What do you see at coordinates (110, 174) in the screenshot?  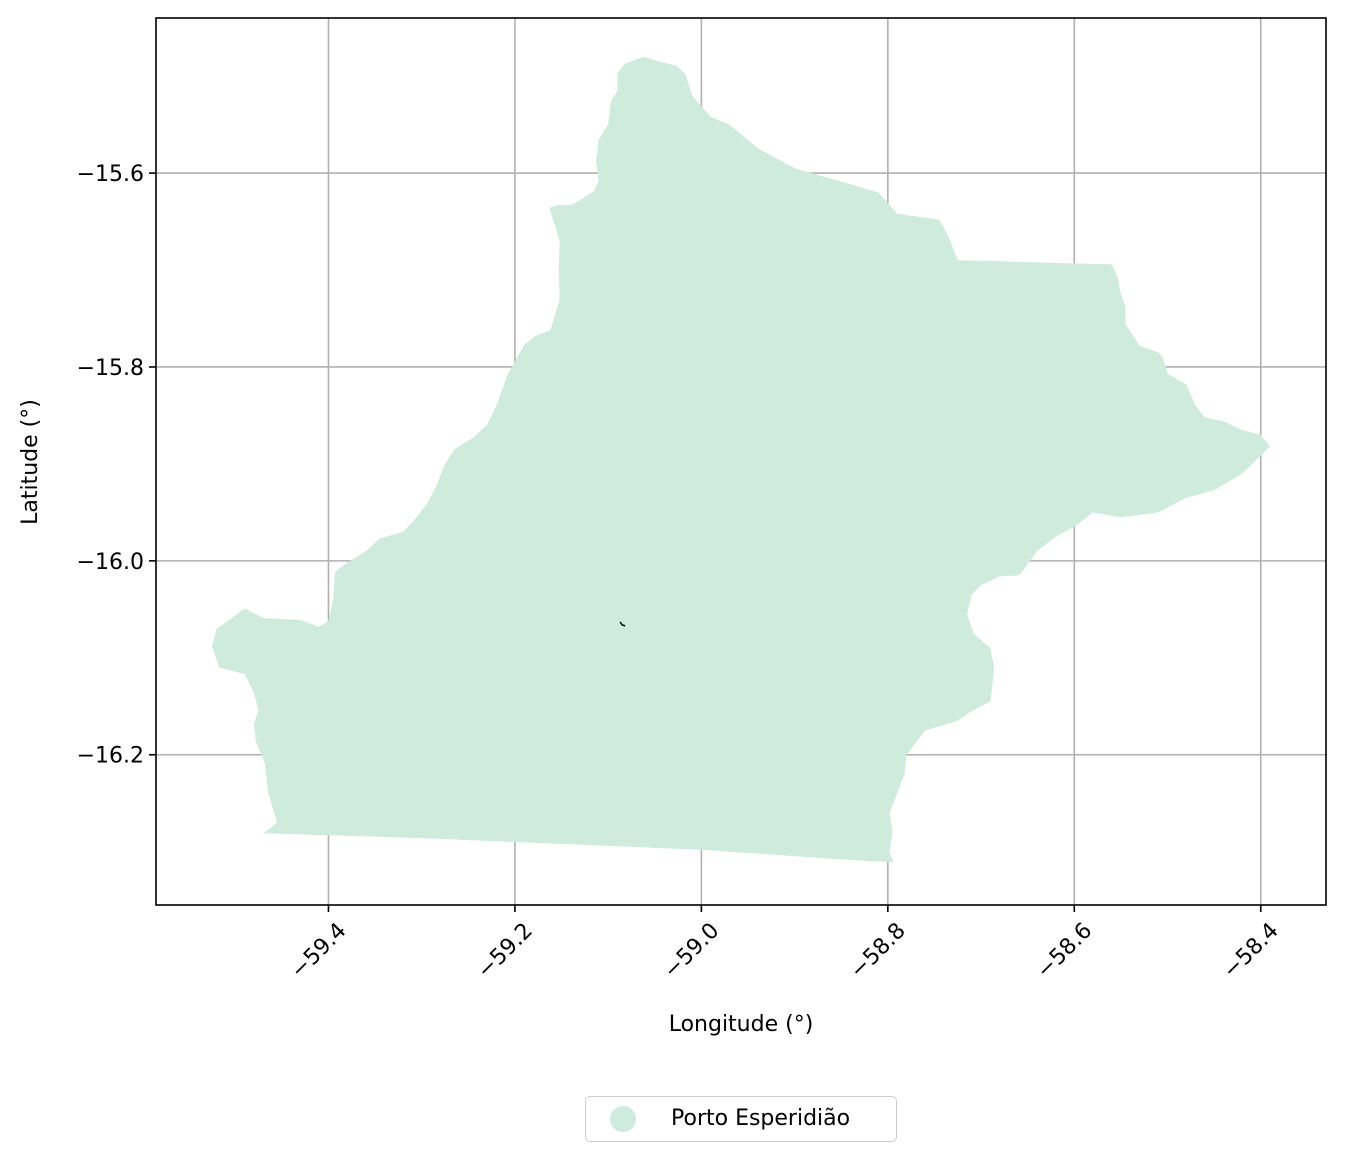 I see `y-tick-label: −15.6` at bounding box center [110, 174].